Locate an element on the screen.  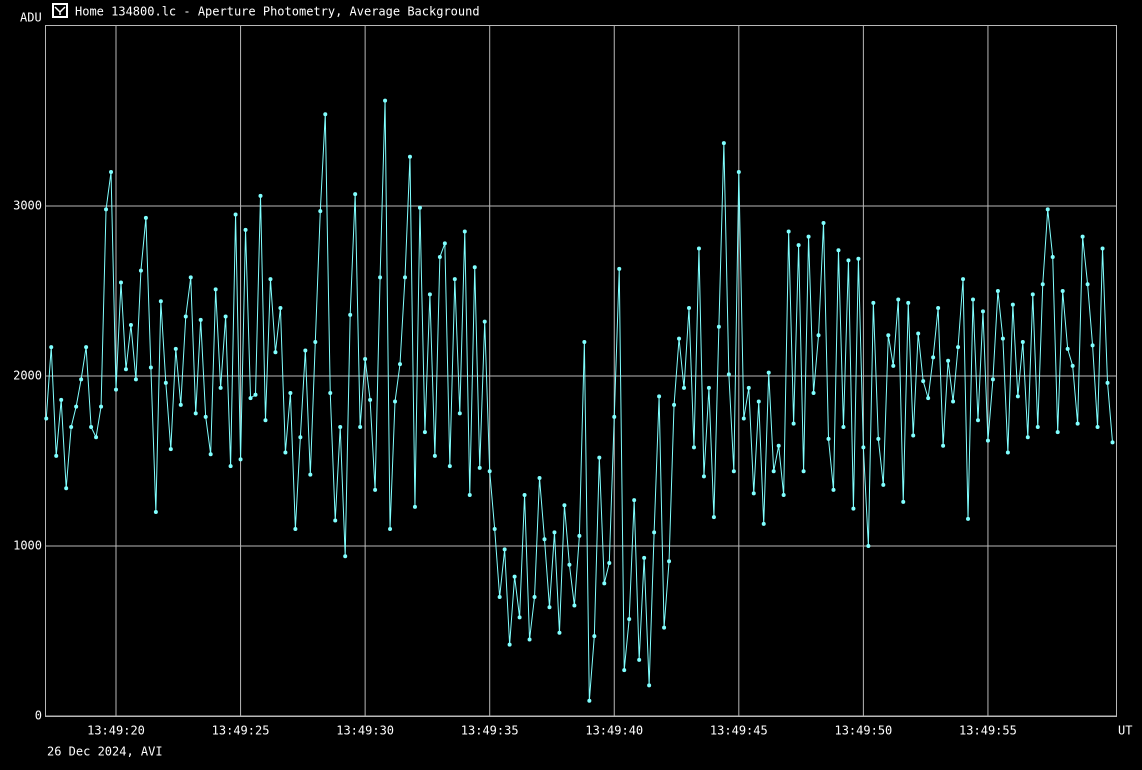
footer: 26 Dec 2024, AVI is located at coordinates (105, 752).